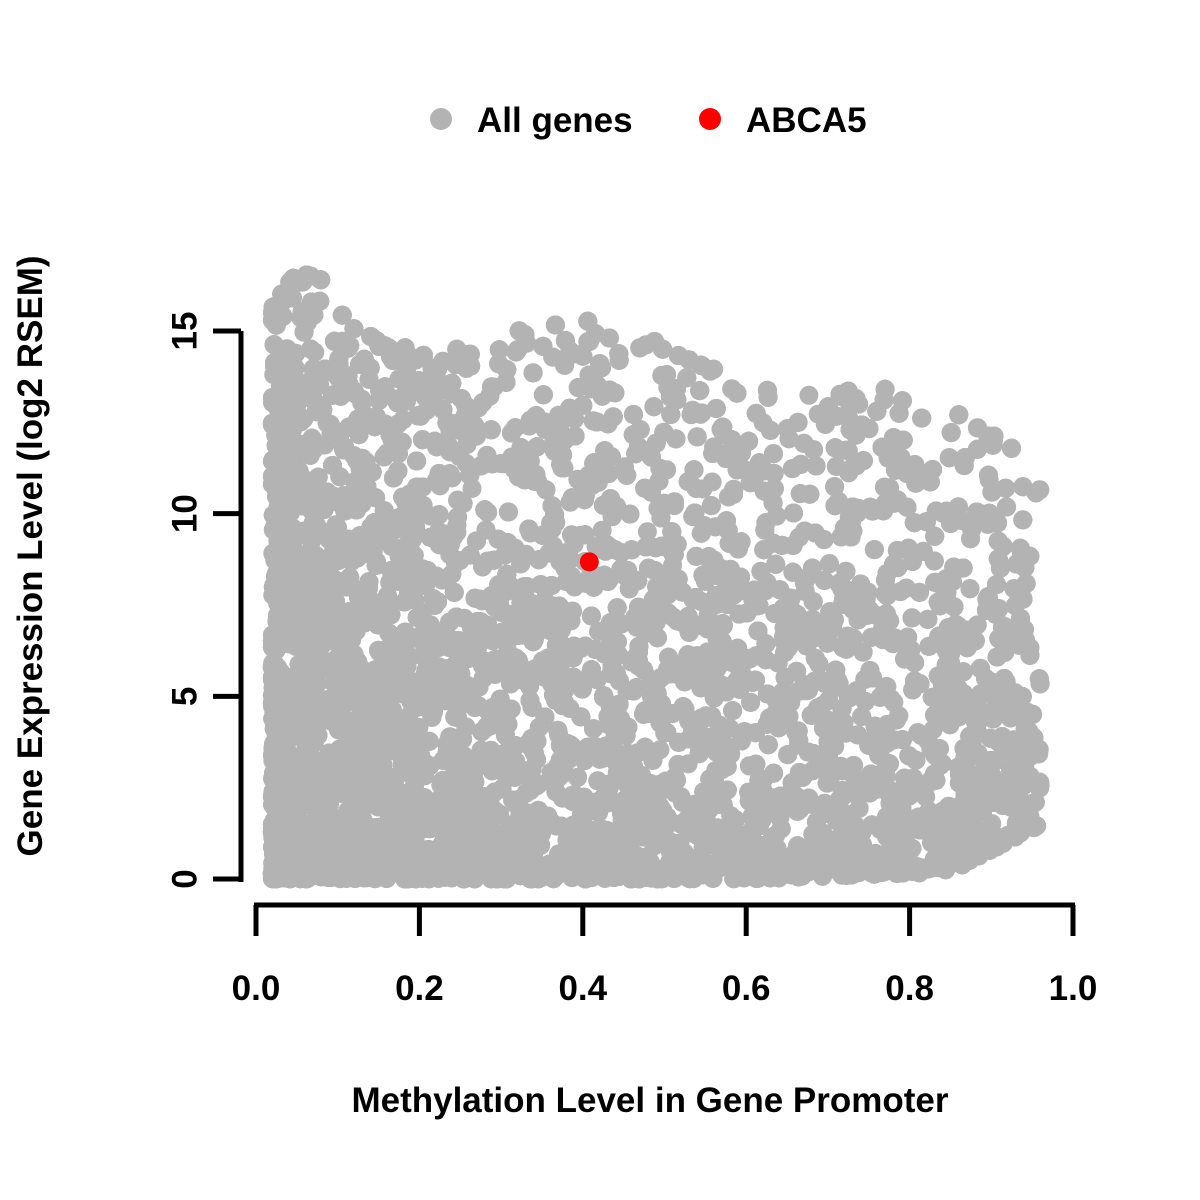 The image size is (1200, 1200). Describe the element at coordinates (710, 119) in the screenshot. I see `legend-marker-abca5` at that location.